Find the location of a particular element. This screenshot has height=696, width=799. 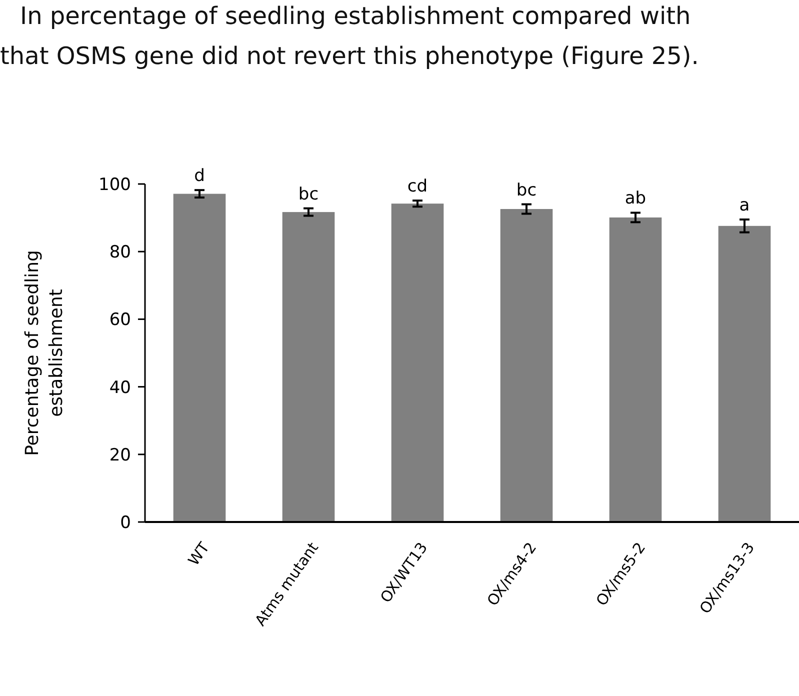

annotation: ab is located at coordinates (635, 198).